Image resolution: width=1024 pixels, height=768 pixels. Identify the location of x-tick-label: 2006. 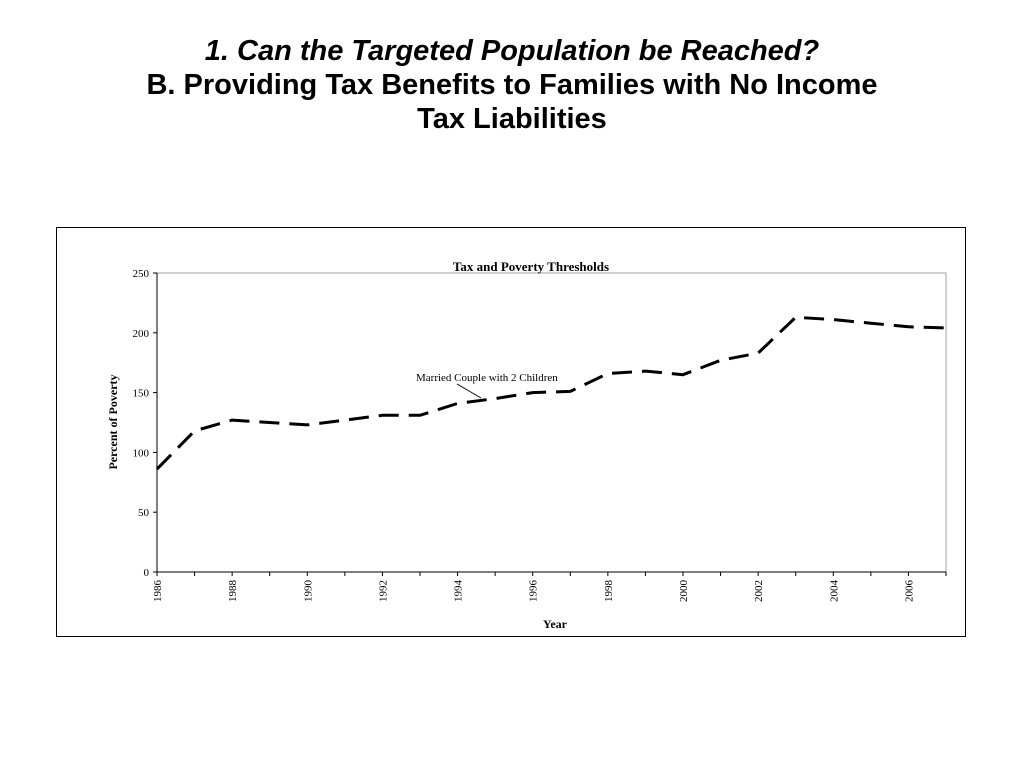
(909, 591).